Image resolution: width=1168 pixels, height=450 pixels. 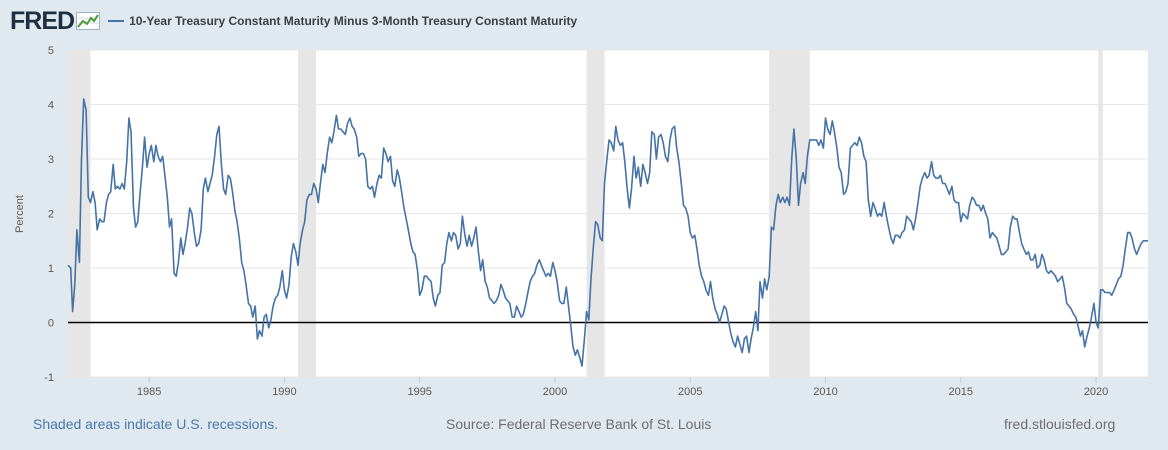 I want to click on y-tick-label: 2, so click(x=51, y=215).